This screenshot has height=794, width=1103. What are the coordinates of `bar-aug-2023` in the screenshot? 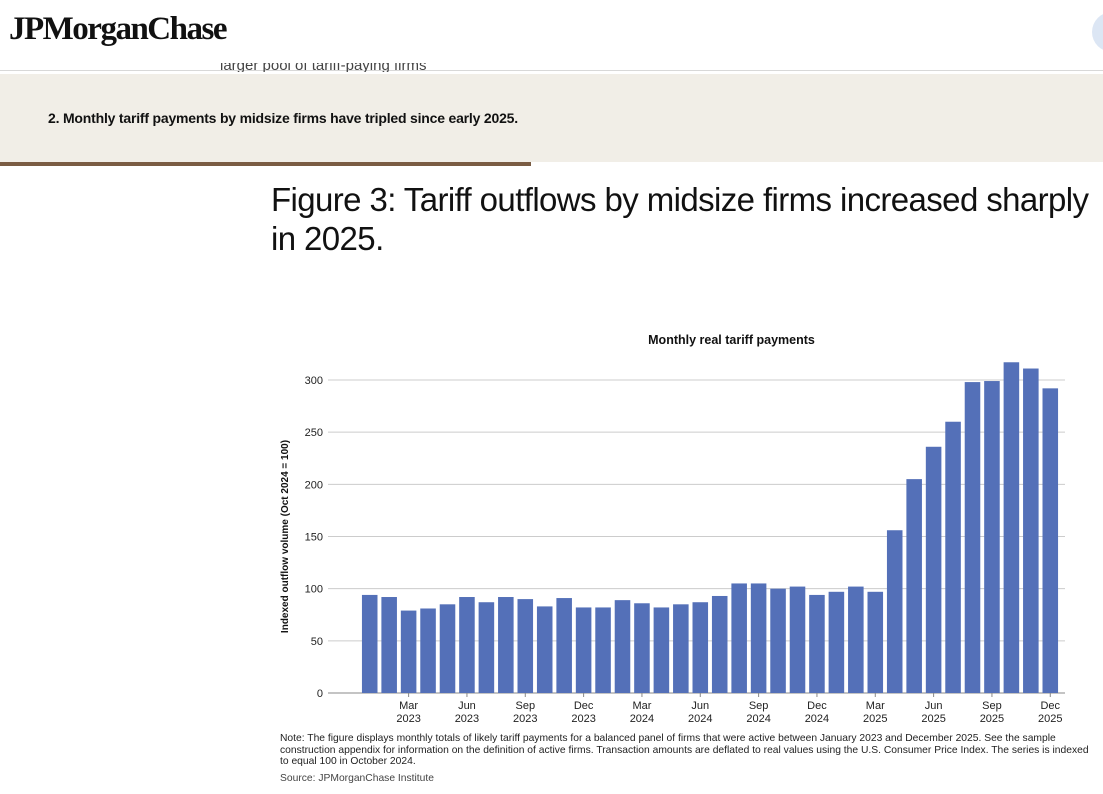 It's located at (506, 645).